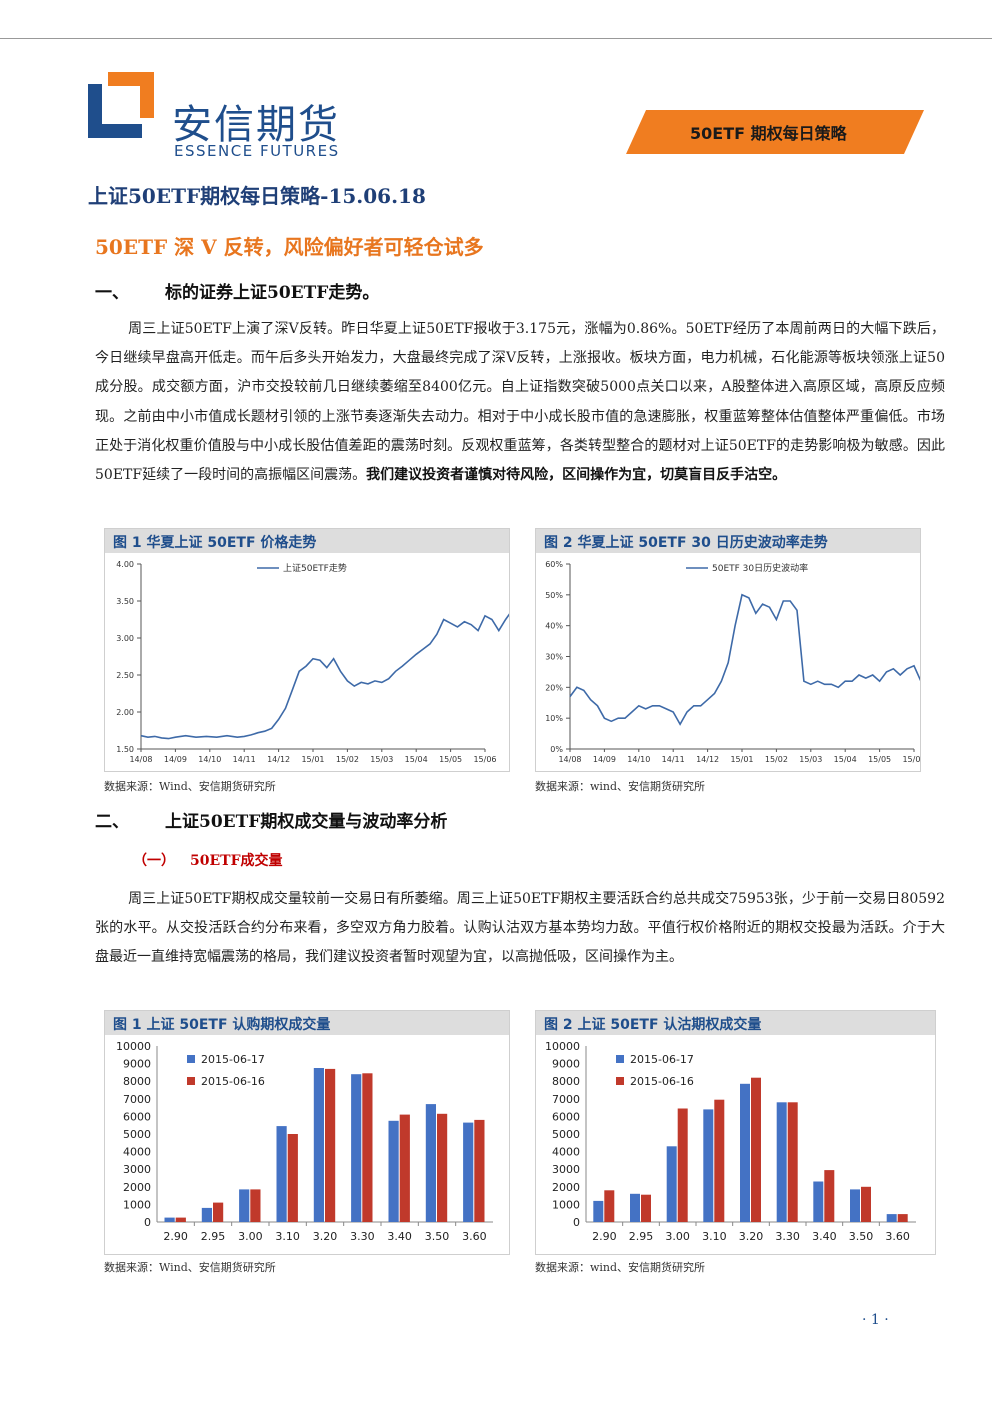 This screenshot has height=1403, width=992. What do you see at coordinates (257, 196) in the screenshot?
I see `document-title: 上证50ETF期权每日策略-15.06.18` at bounding box center [257, 196].